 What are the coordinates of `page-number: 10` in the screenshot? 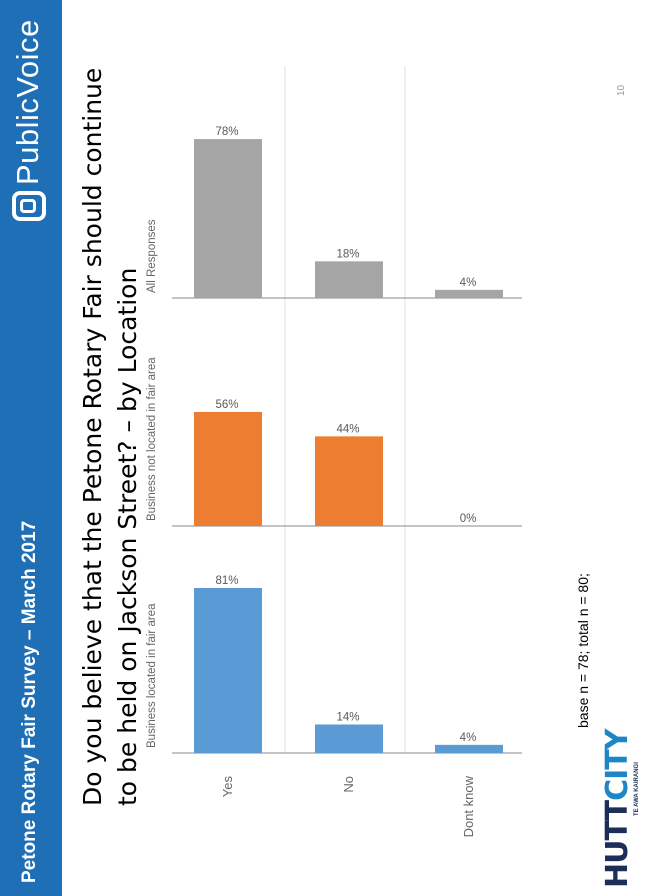 It's located at (621, 90).